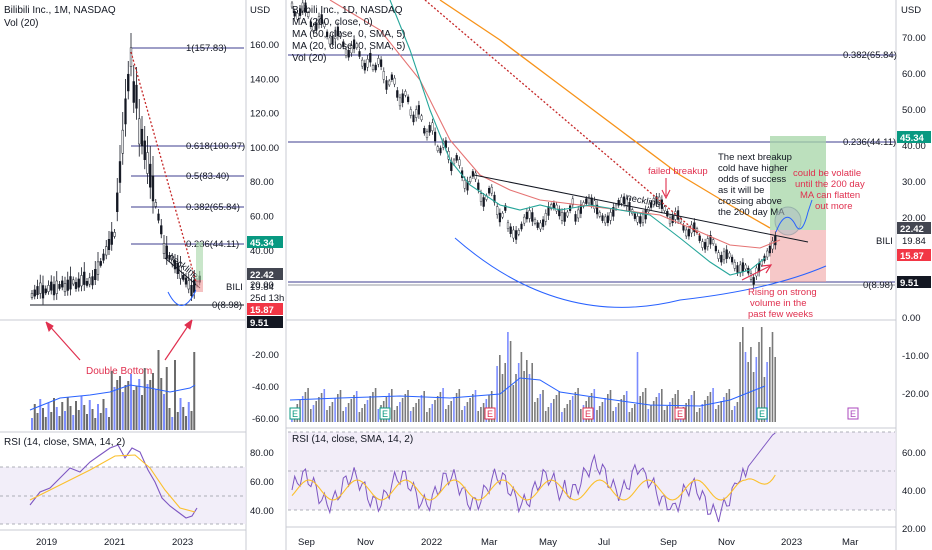 The width and height of the screenshot is (932, 550). Describe the element at coordinates (182, 542) in the screenshot. I see `left-x-tick: 2023` at that location.